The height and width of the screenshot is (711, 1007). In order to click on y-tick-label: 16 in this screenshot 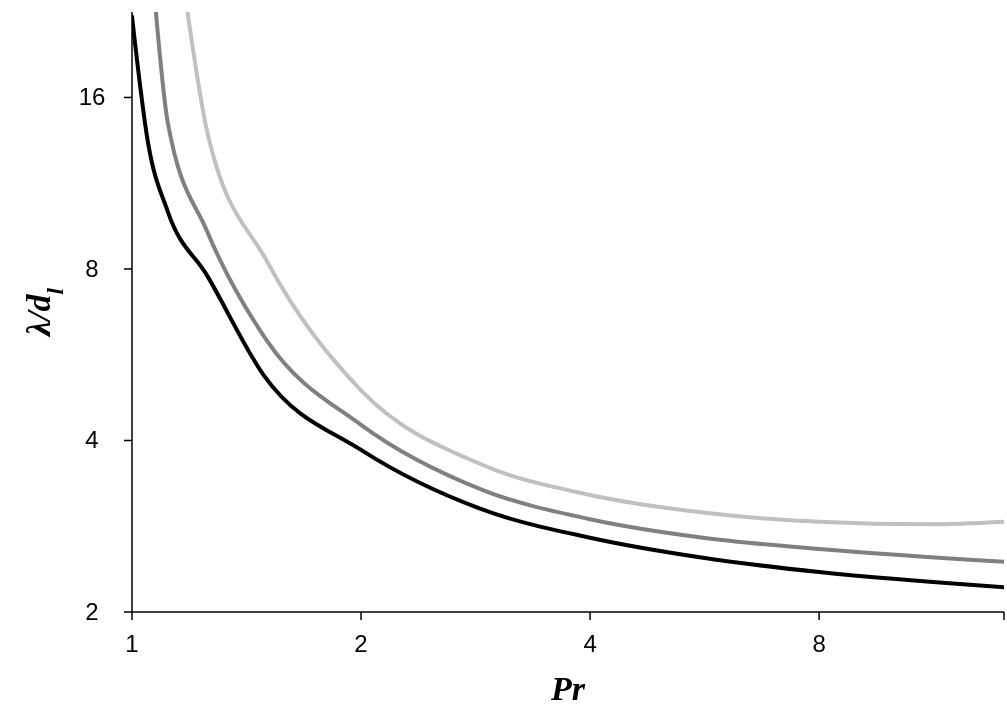, I will do `click(92, 97)`.